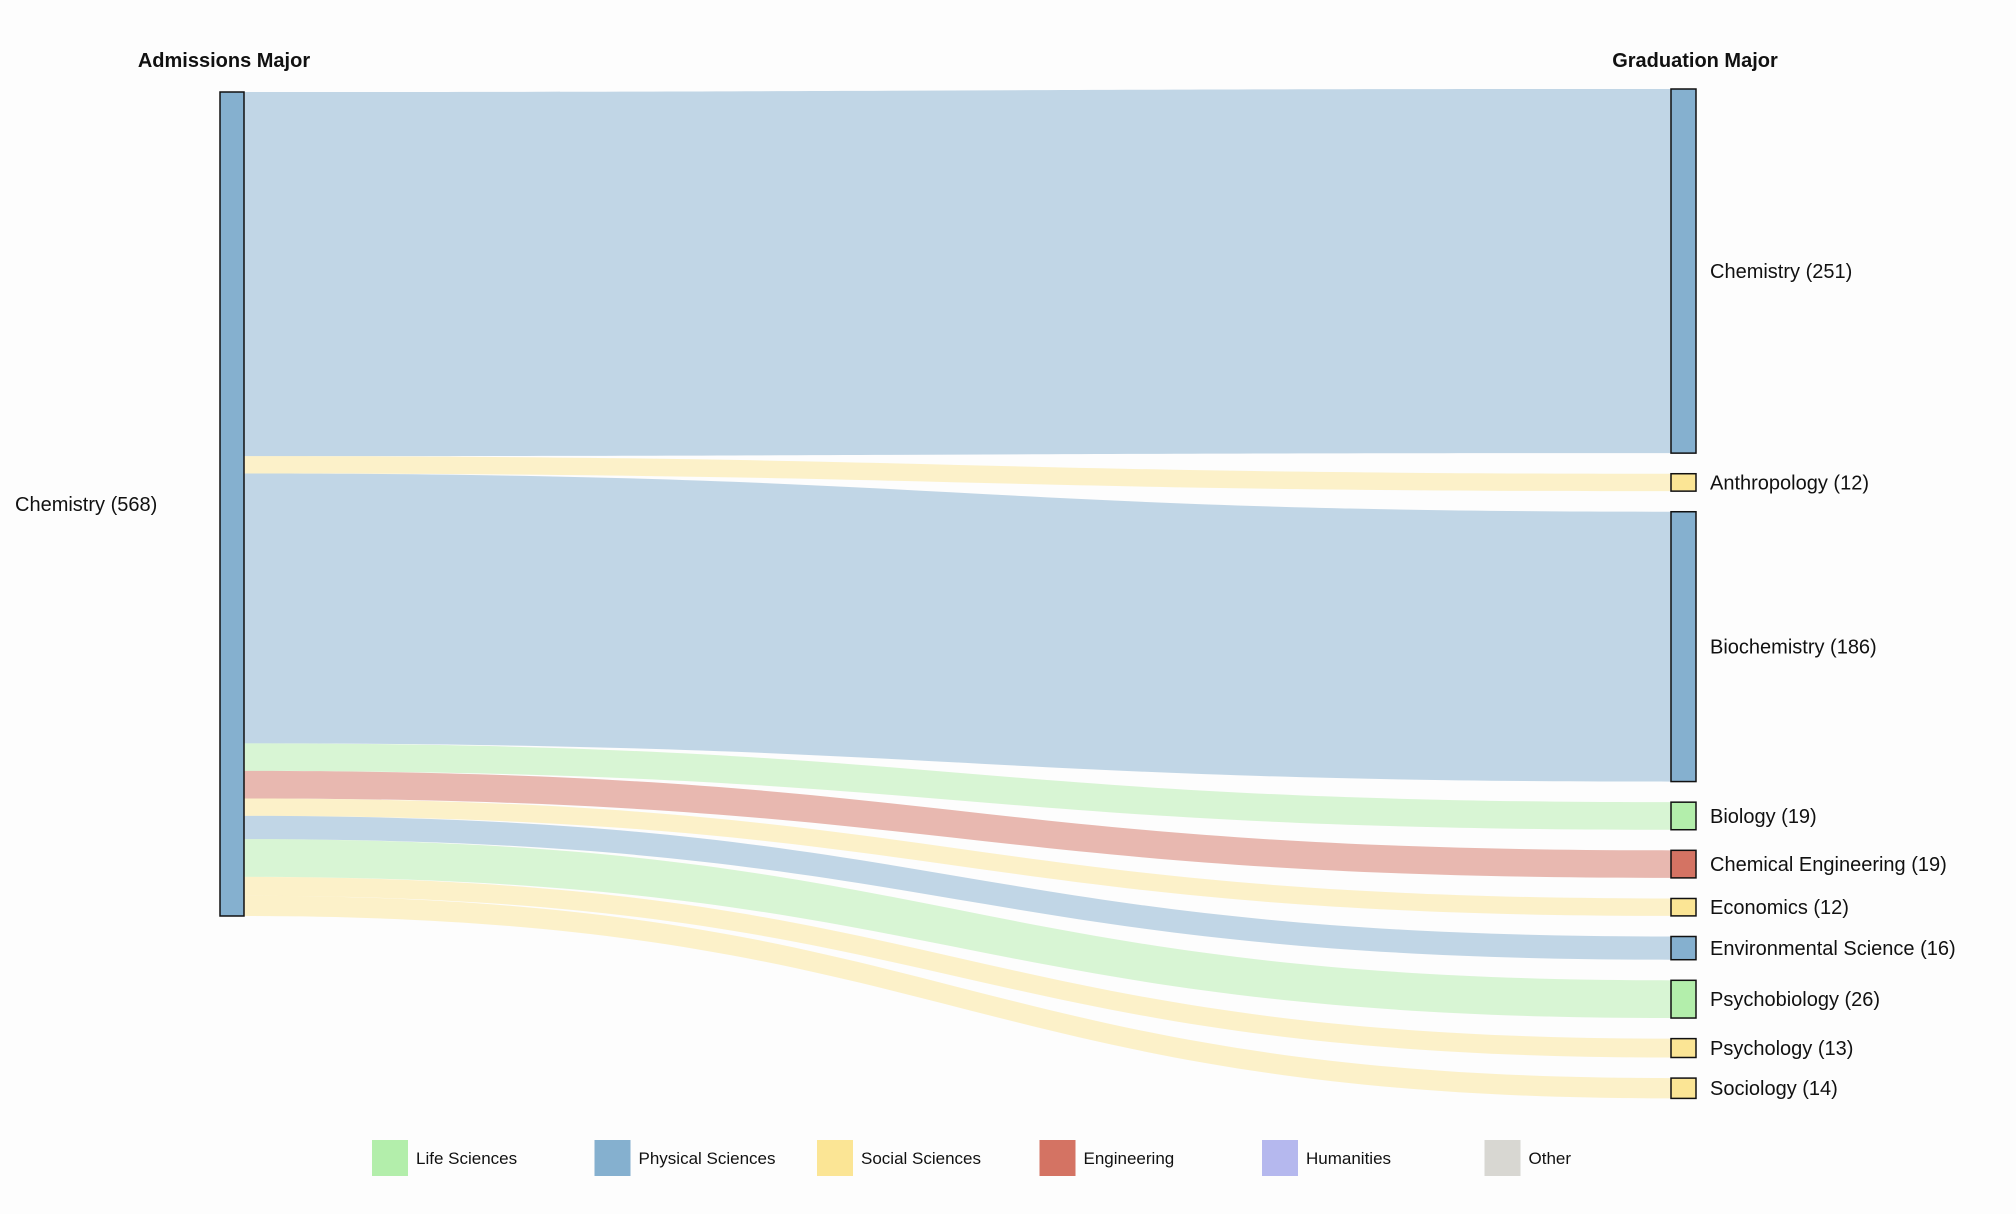 The image size is (2016, 1214). Describe the element at coordinates (957, 474) in the screenshot. I see `link-anthropology` at that location.